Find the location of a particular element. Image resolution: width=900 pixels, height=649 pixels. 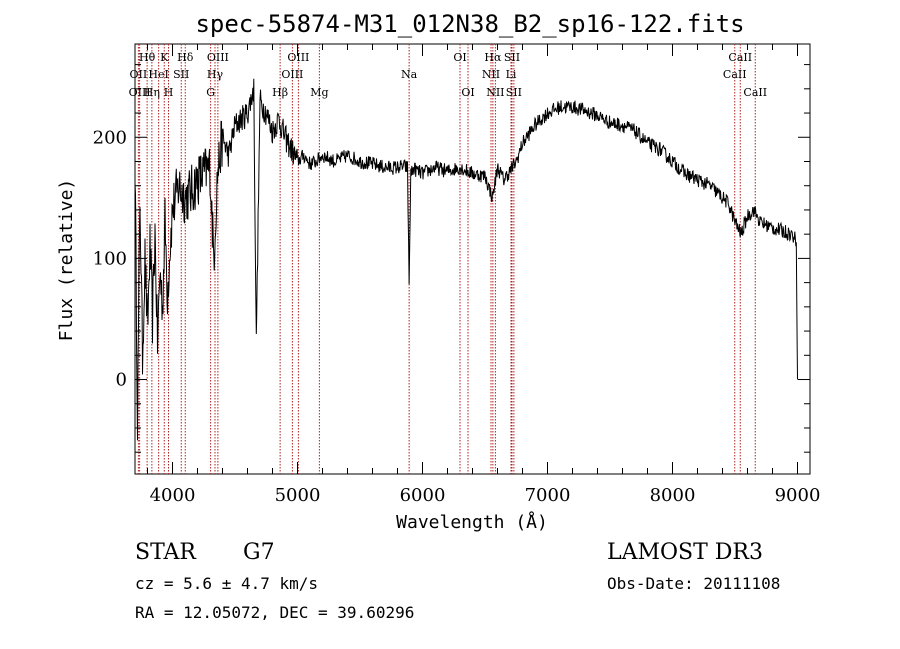

coordinates: RA = 12.05072, DEC = 39.60296 is located at coordinates (274, 612).